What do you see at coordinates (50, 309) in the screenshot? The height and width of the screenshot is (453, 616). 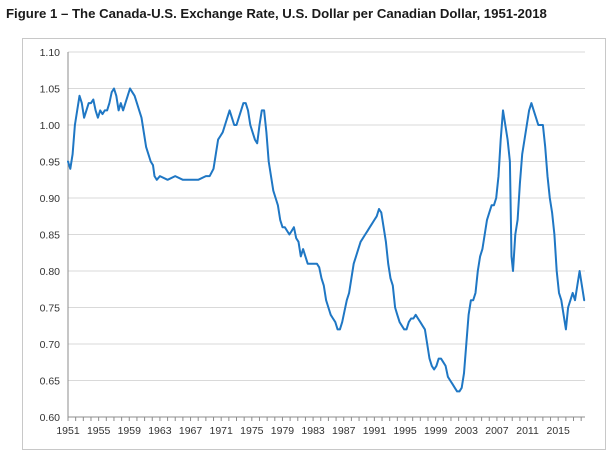 I see `y-tick-label: 0.75` at bounding box center [50, 309].